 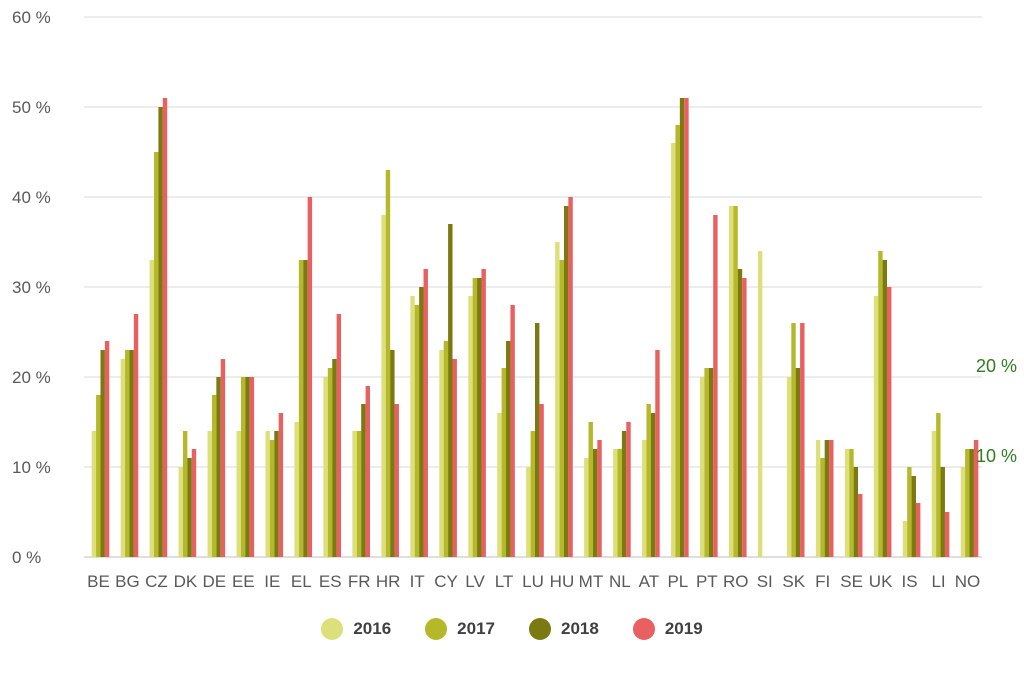 What do you see at coordinates (186, 581) in the screenshot?
I see `x-tick-label: DK` at bounding box center [186, 581].